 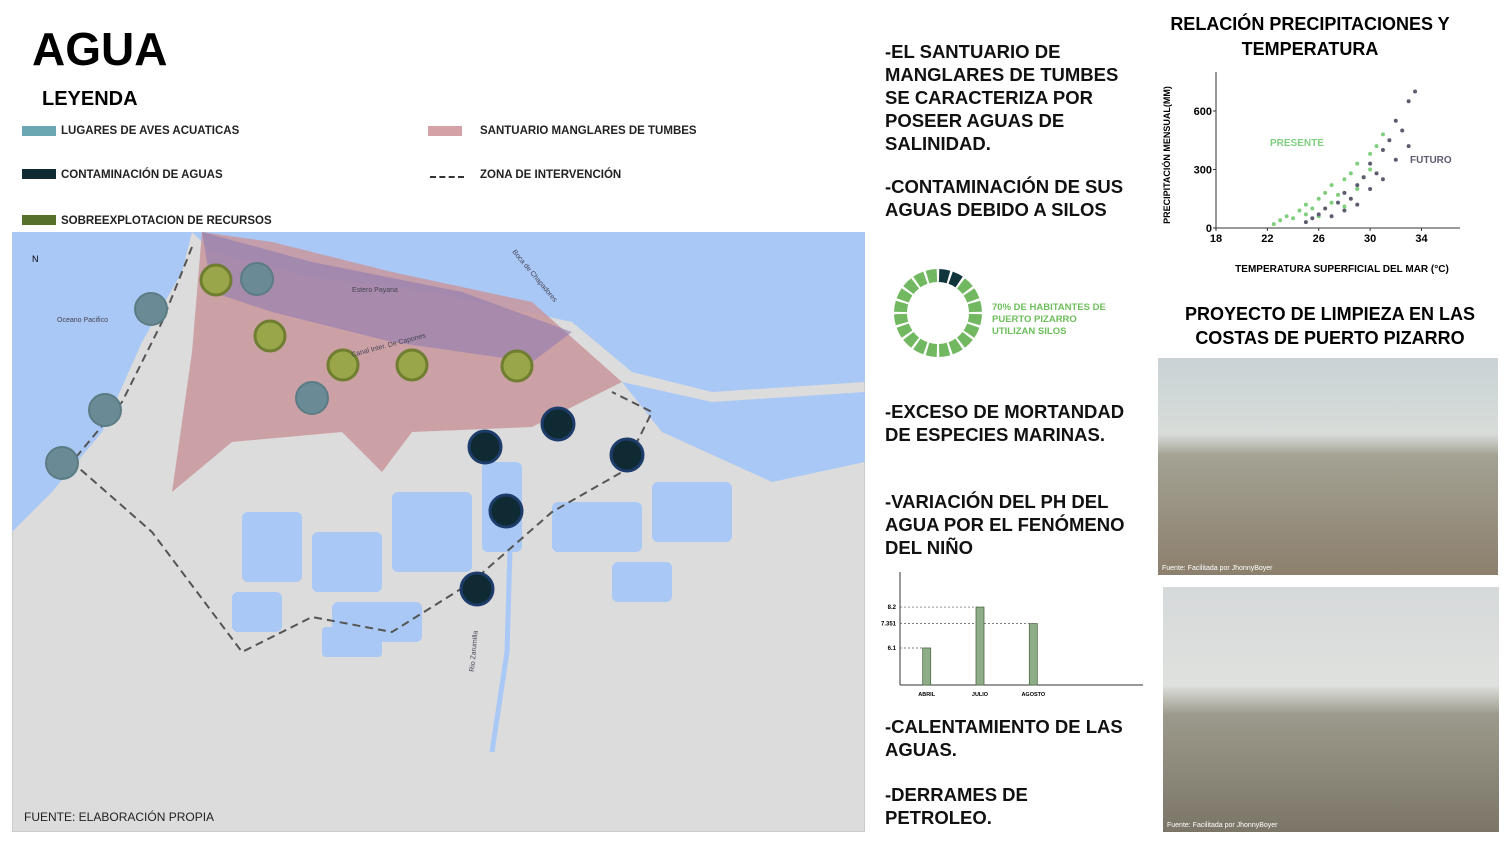 I want to click on legend-item: SOBREEXPLOTACION DE RECURSOS, so click(x=166, y=221).